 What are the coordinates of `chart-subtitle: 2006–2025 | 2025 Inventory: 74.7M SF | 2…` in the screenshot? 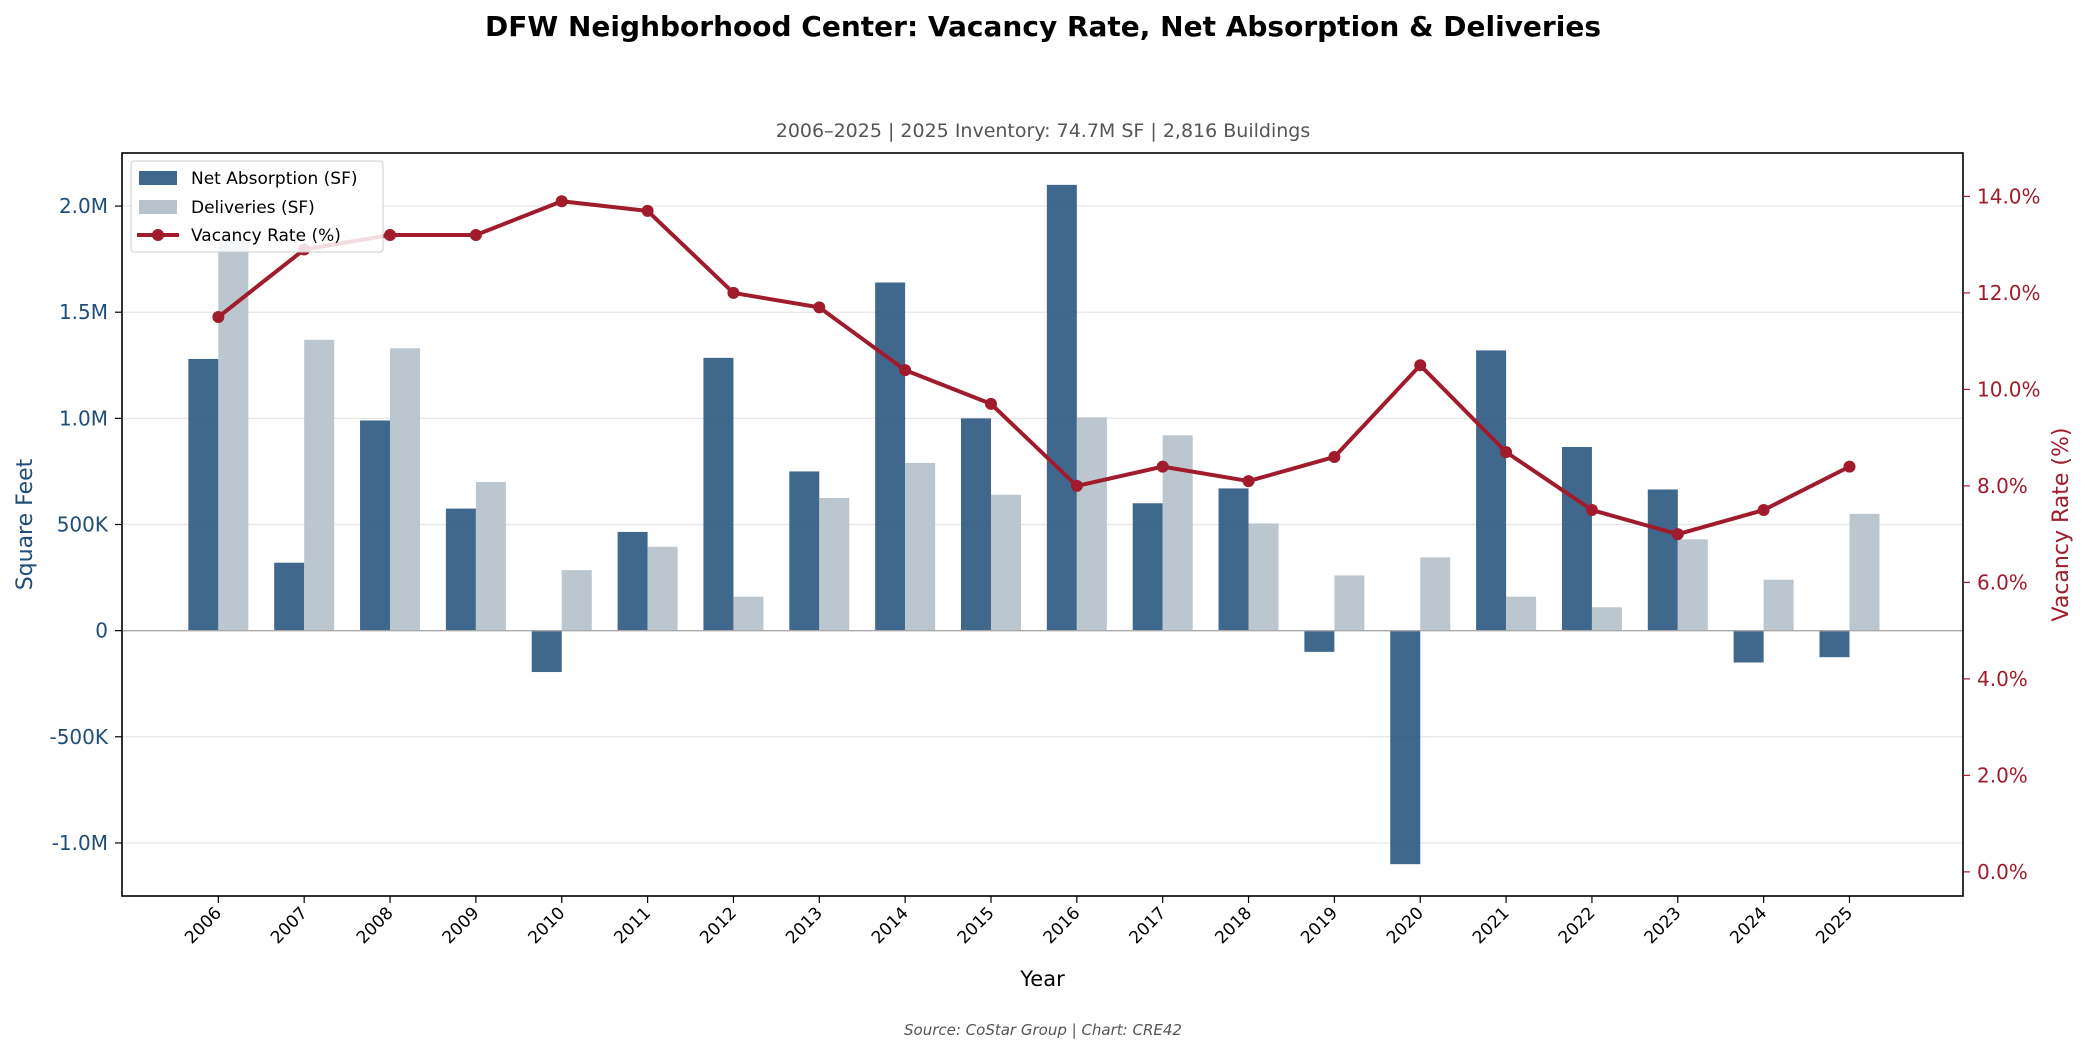 It's located at (1043, 131).